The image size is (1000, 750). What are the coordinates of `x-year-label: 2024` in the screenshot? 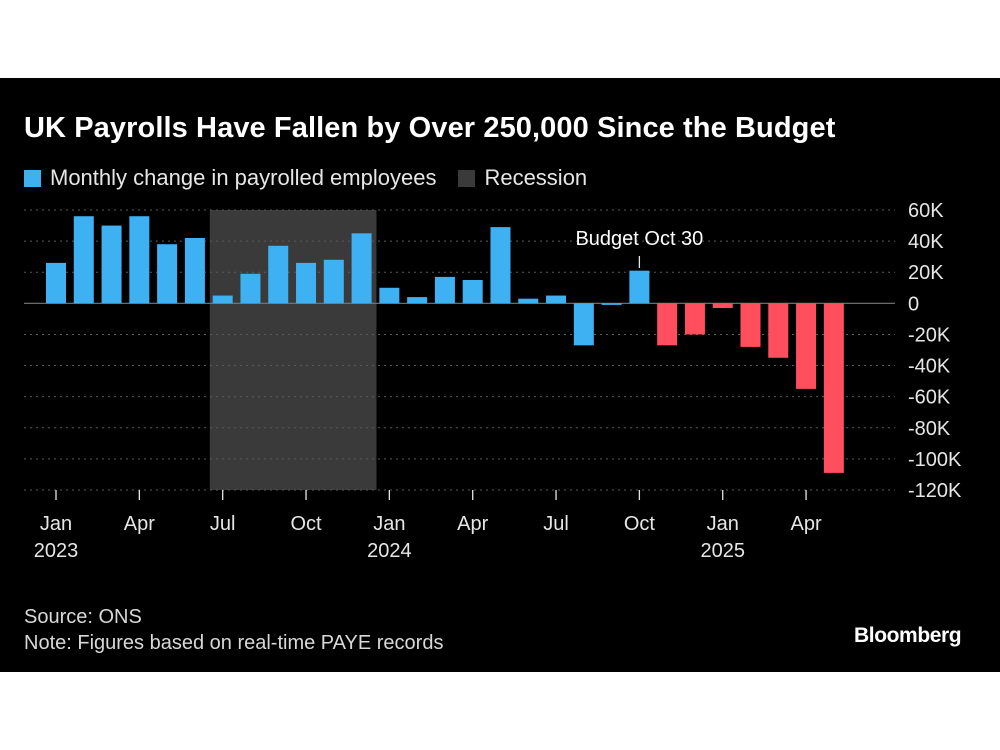 It's located at (389, 551).